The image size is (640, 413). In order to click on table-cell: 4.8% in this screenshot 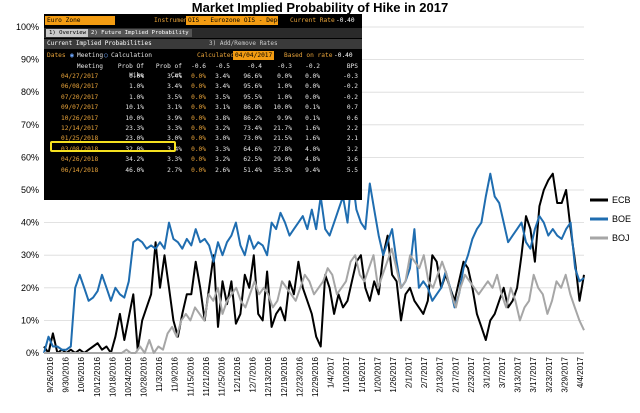, I will do `click(312, 160)`.